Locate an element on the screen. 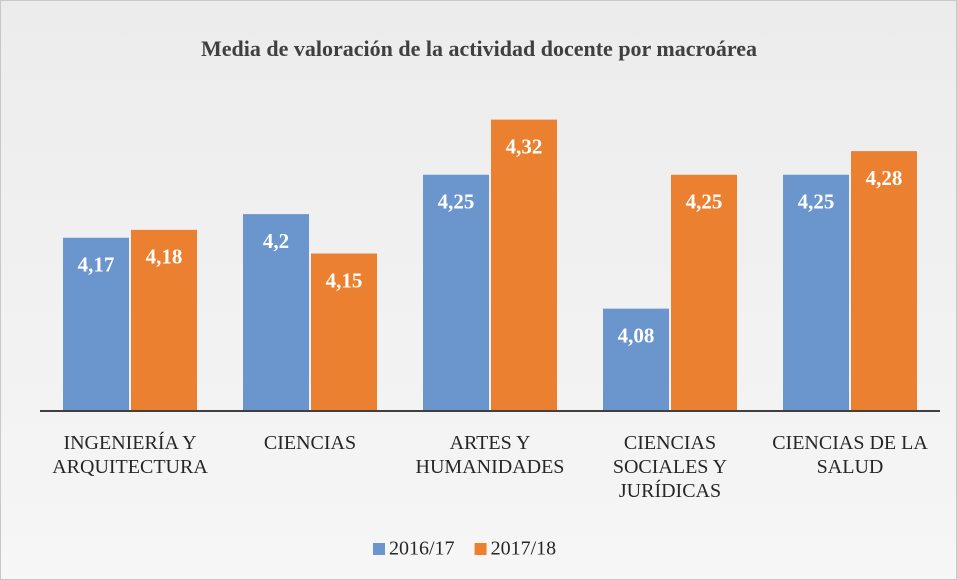  x-tick-label: INGENIERÍA Y ARQUITECTURA is located at coordinates (130, 455).